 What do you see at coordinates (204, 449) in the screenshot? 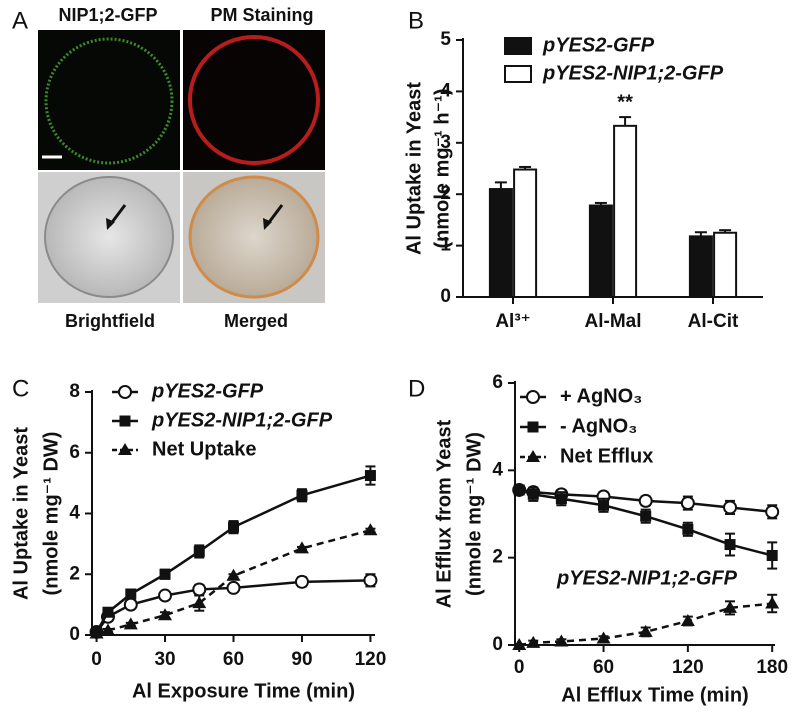
I see `legend-label: Net Uptake` at bounding box center [204, 449].